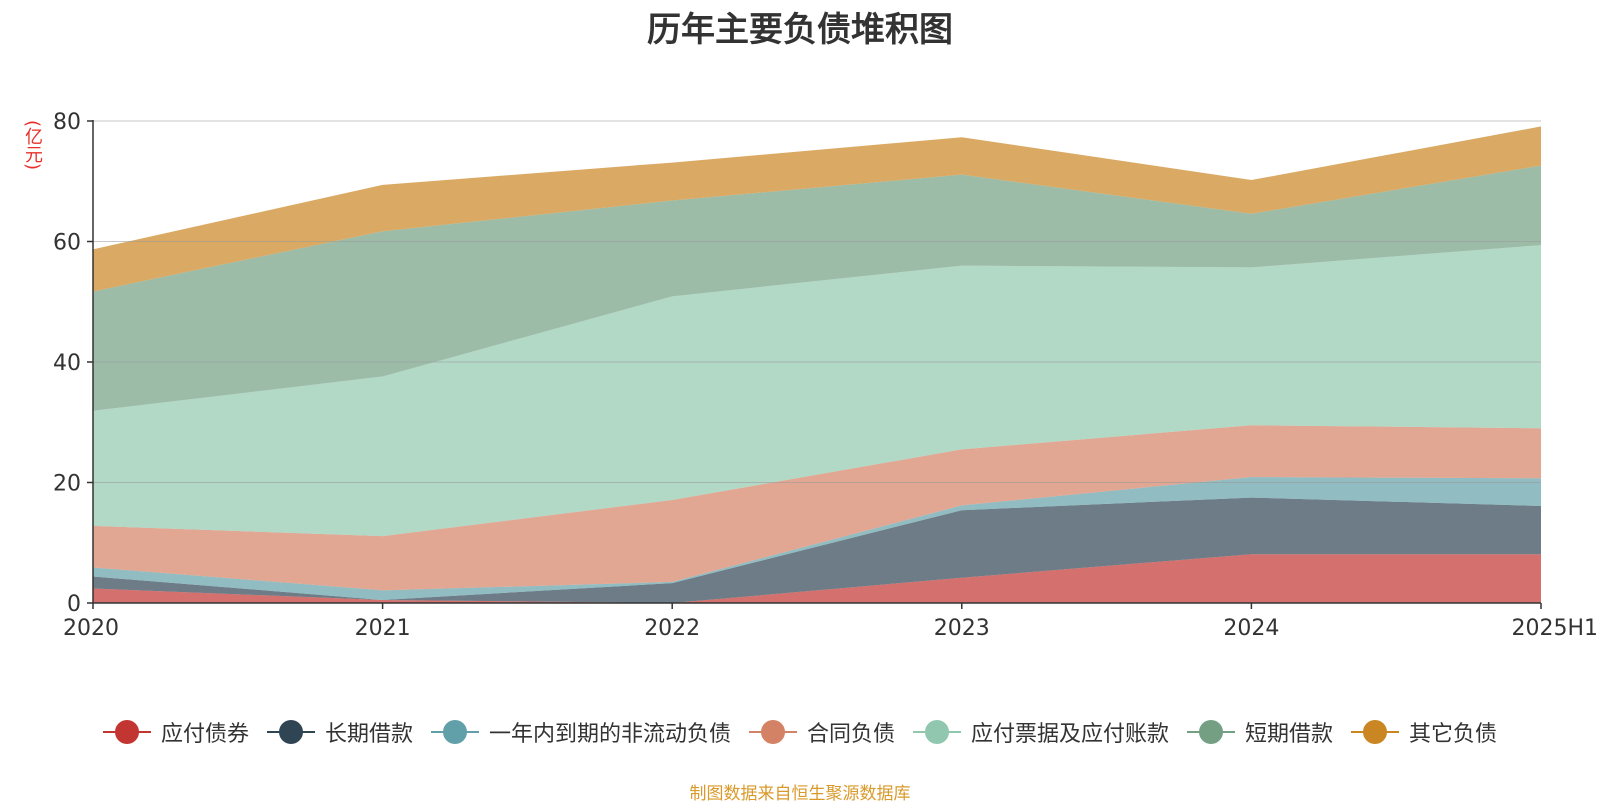 This screenshot has height=804, width=1600. I want to click on legend-item-5: 应付票据及应付账款, so click(1041, 732).